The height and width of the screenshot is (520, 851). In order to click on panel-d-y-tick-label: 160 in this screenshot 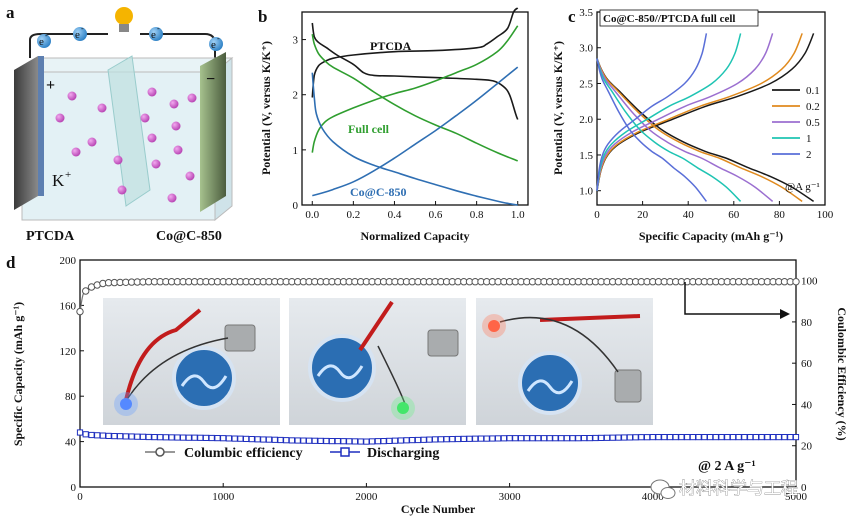, I will do `click(68, 306)`.